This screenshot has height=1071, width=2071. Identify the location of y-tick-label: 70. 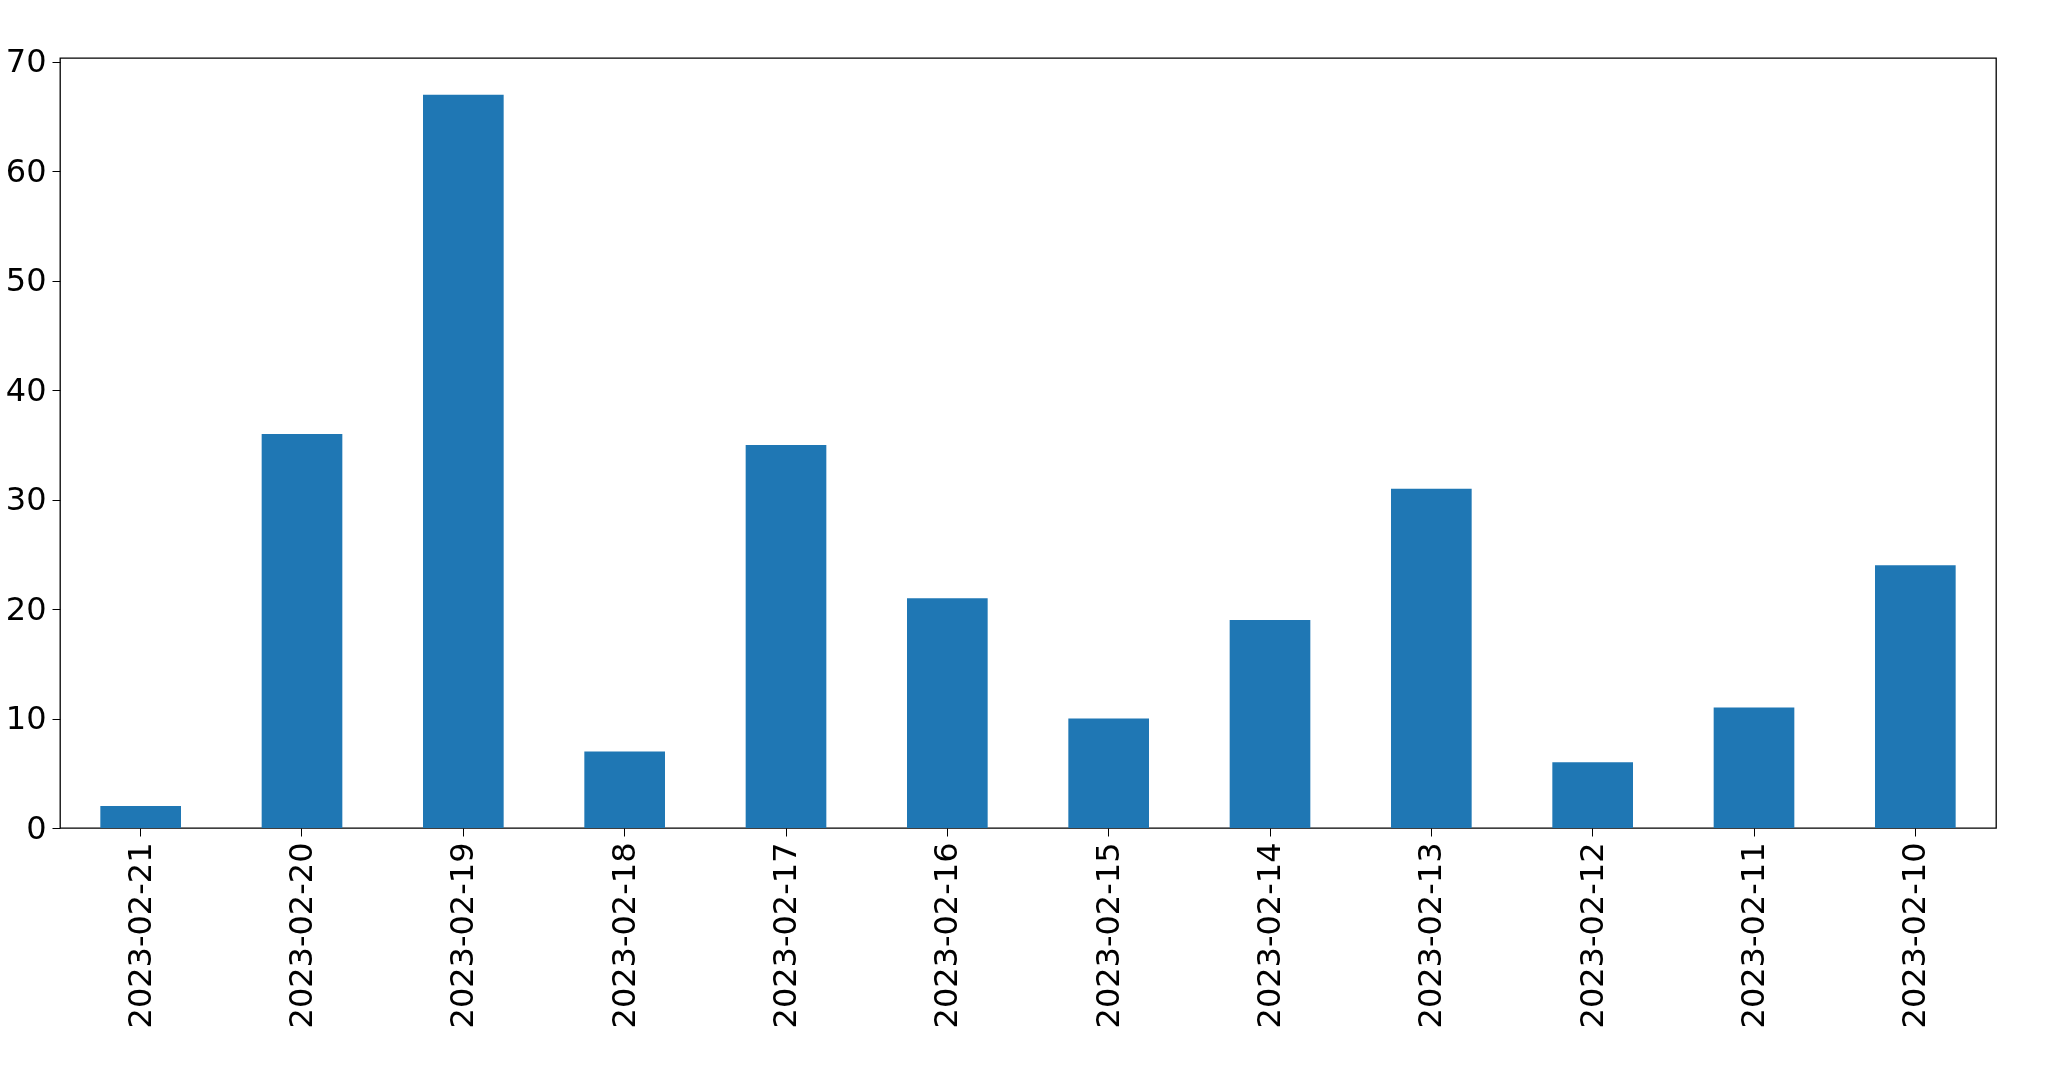
(26, 61).